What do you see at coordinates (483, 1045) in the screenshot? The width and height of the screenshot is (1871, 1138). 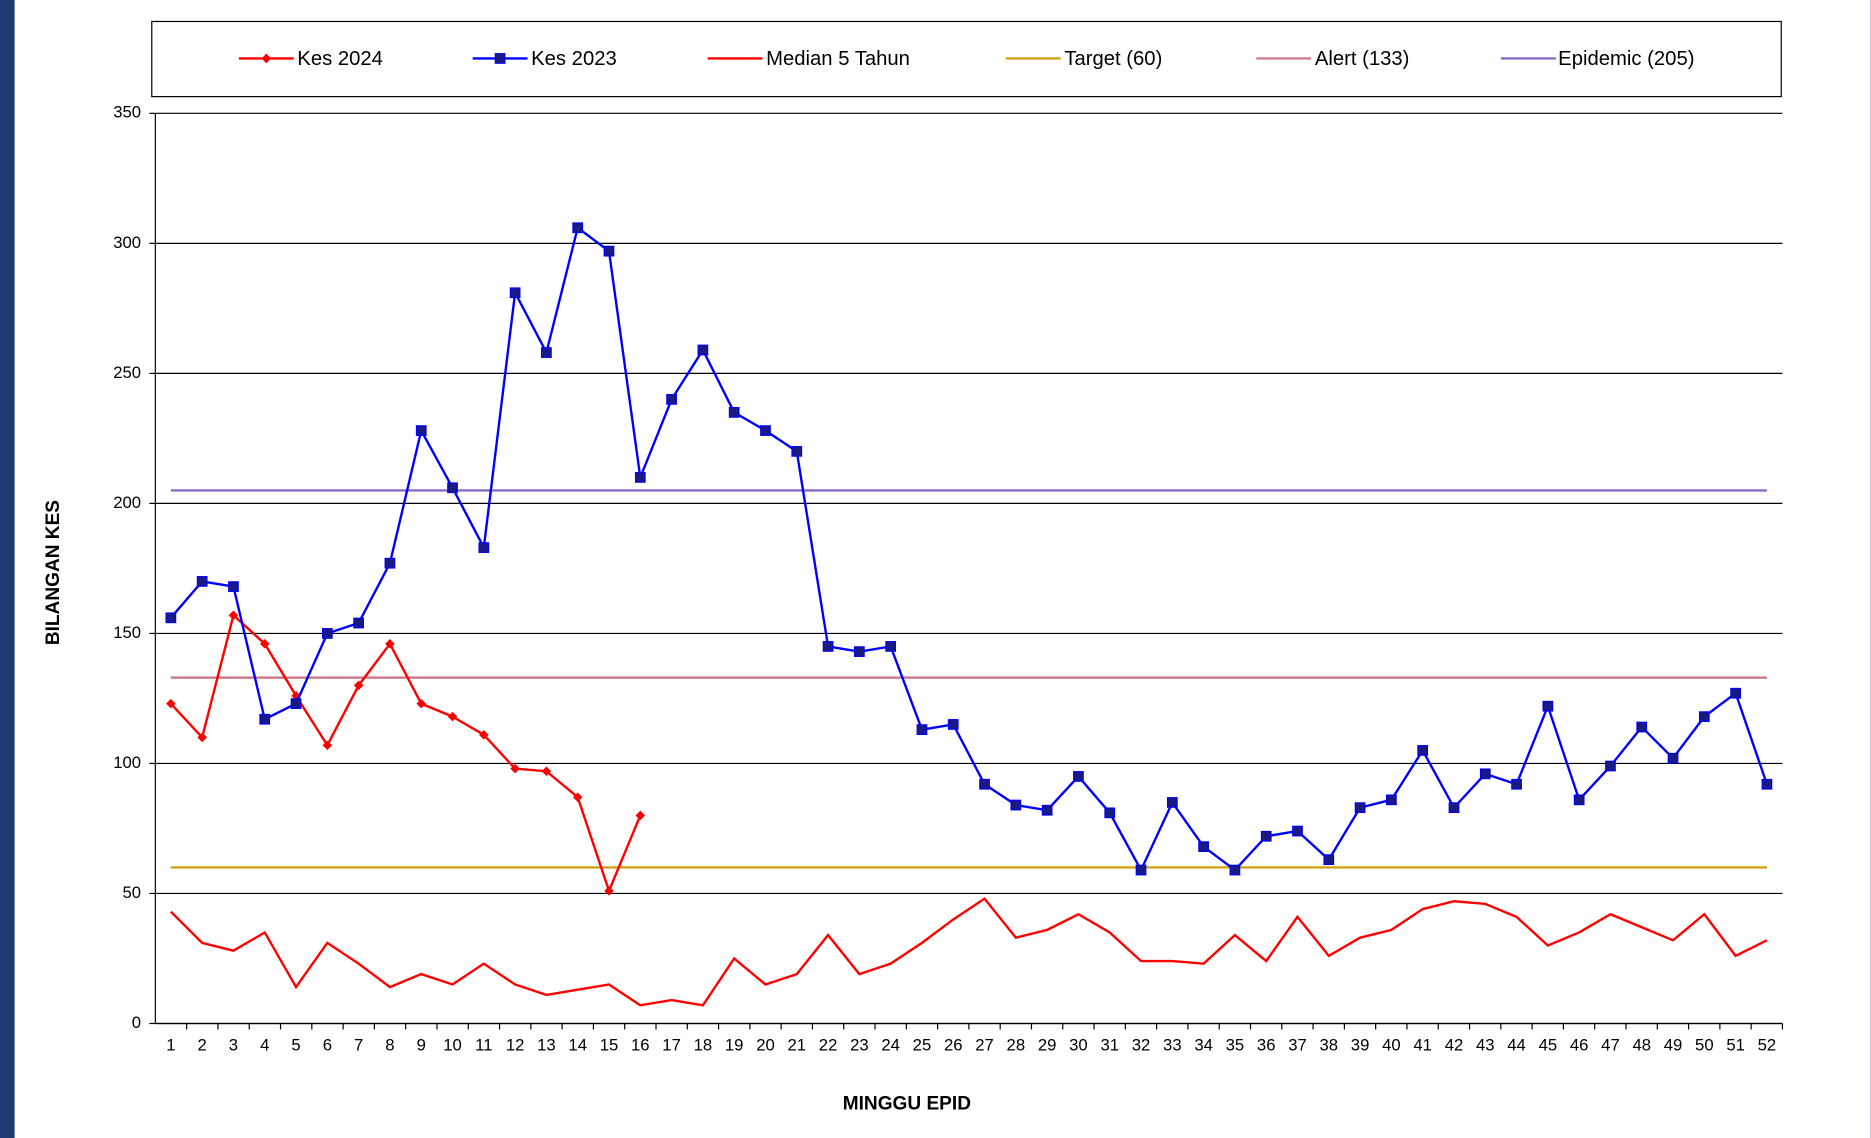 I see `x-tick-label: 11` at bounding box center [483, 1045].